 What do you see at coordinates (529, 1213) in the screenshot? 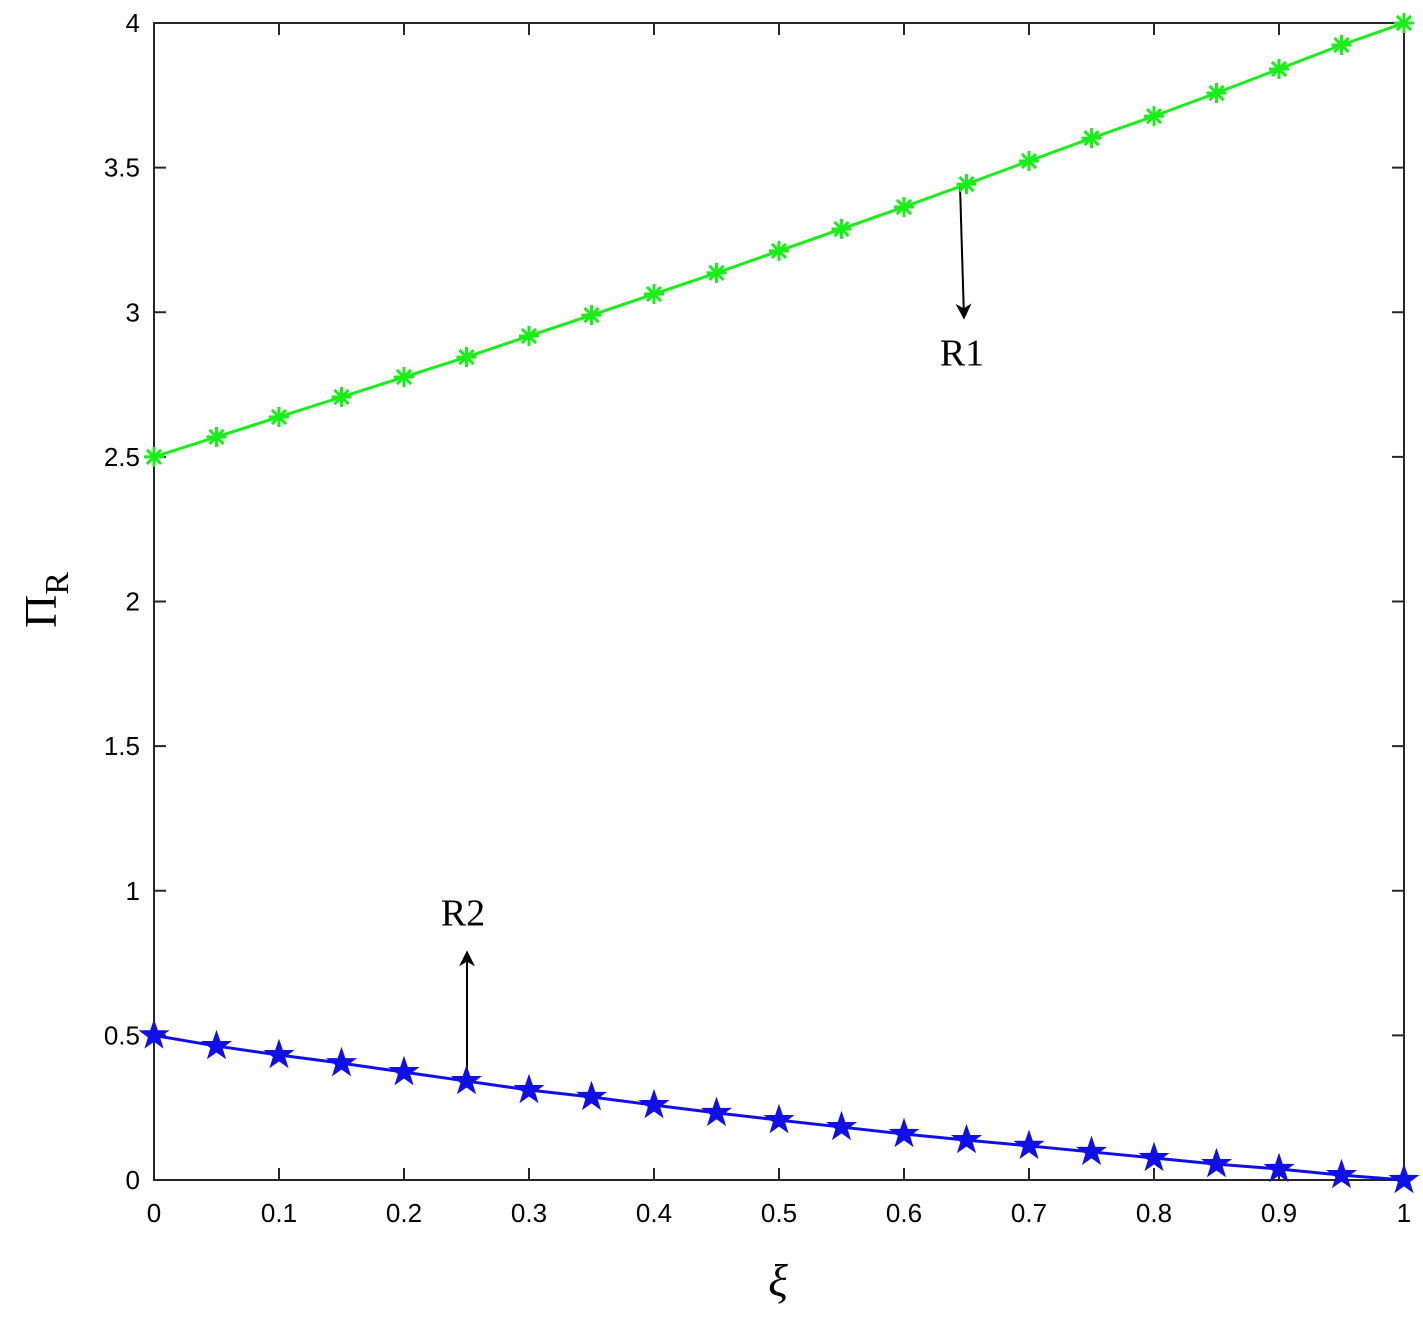
I see `x-tick-label: 0.3` at bounding box center [529, 1213].